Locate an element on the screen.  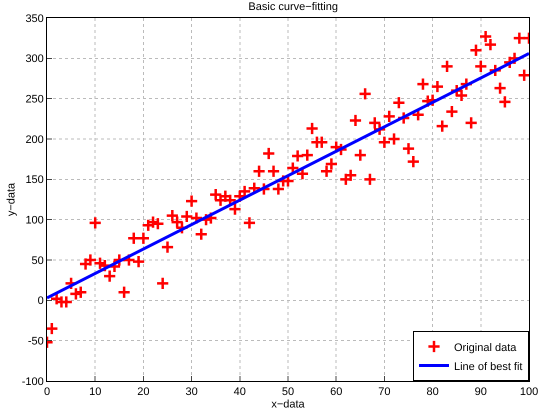
x-tick-label: 100 is located at coordinates (529, 392).